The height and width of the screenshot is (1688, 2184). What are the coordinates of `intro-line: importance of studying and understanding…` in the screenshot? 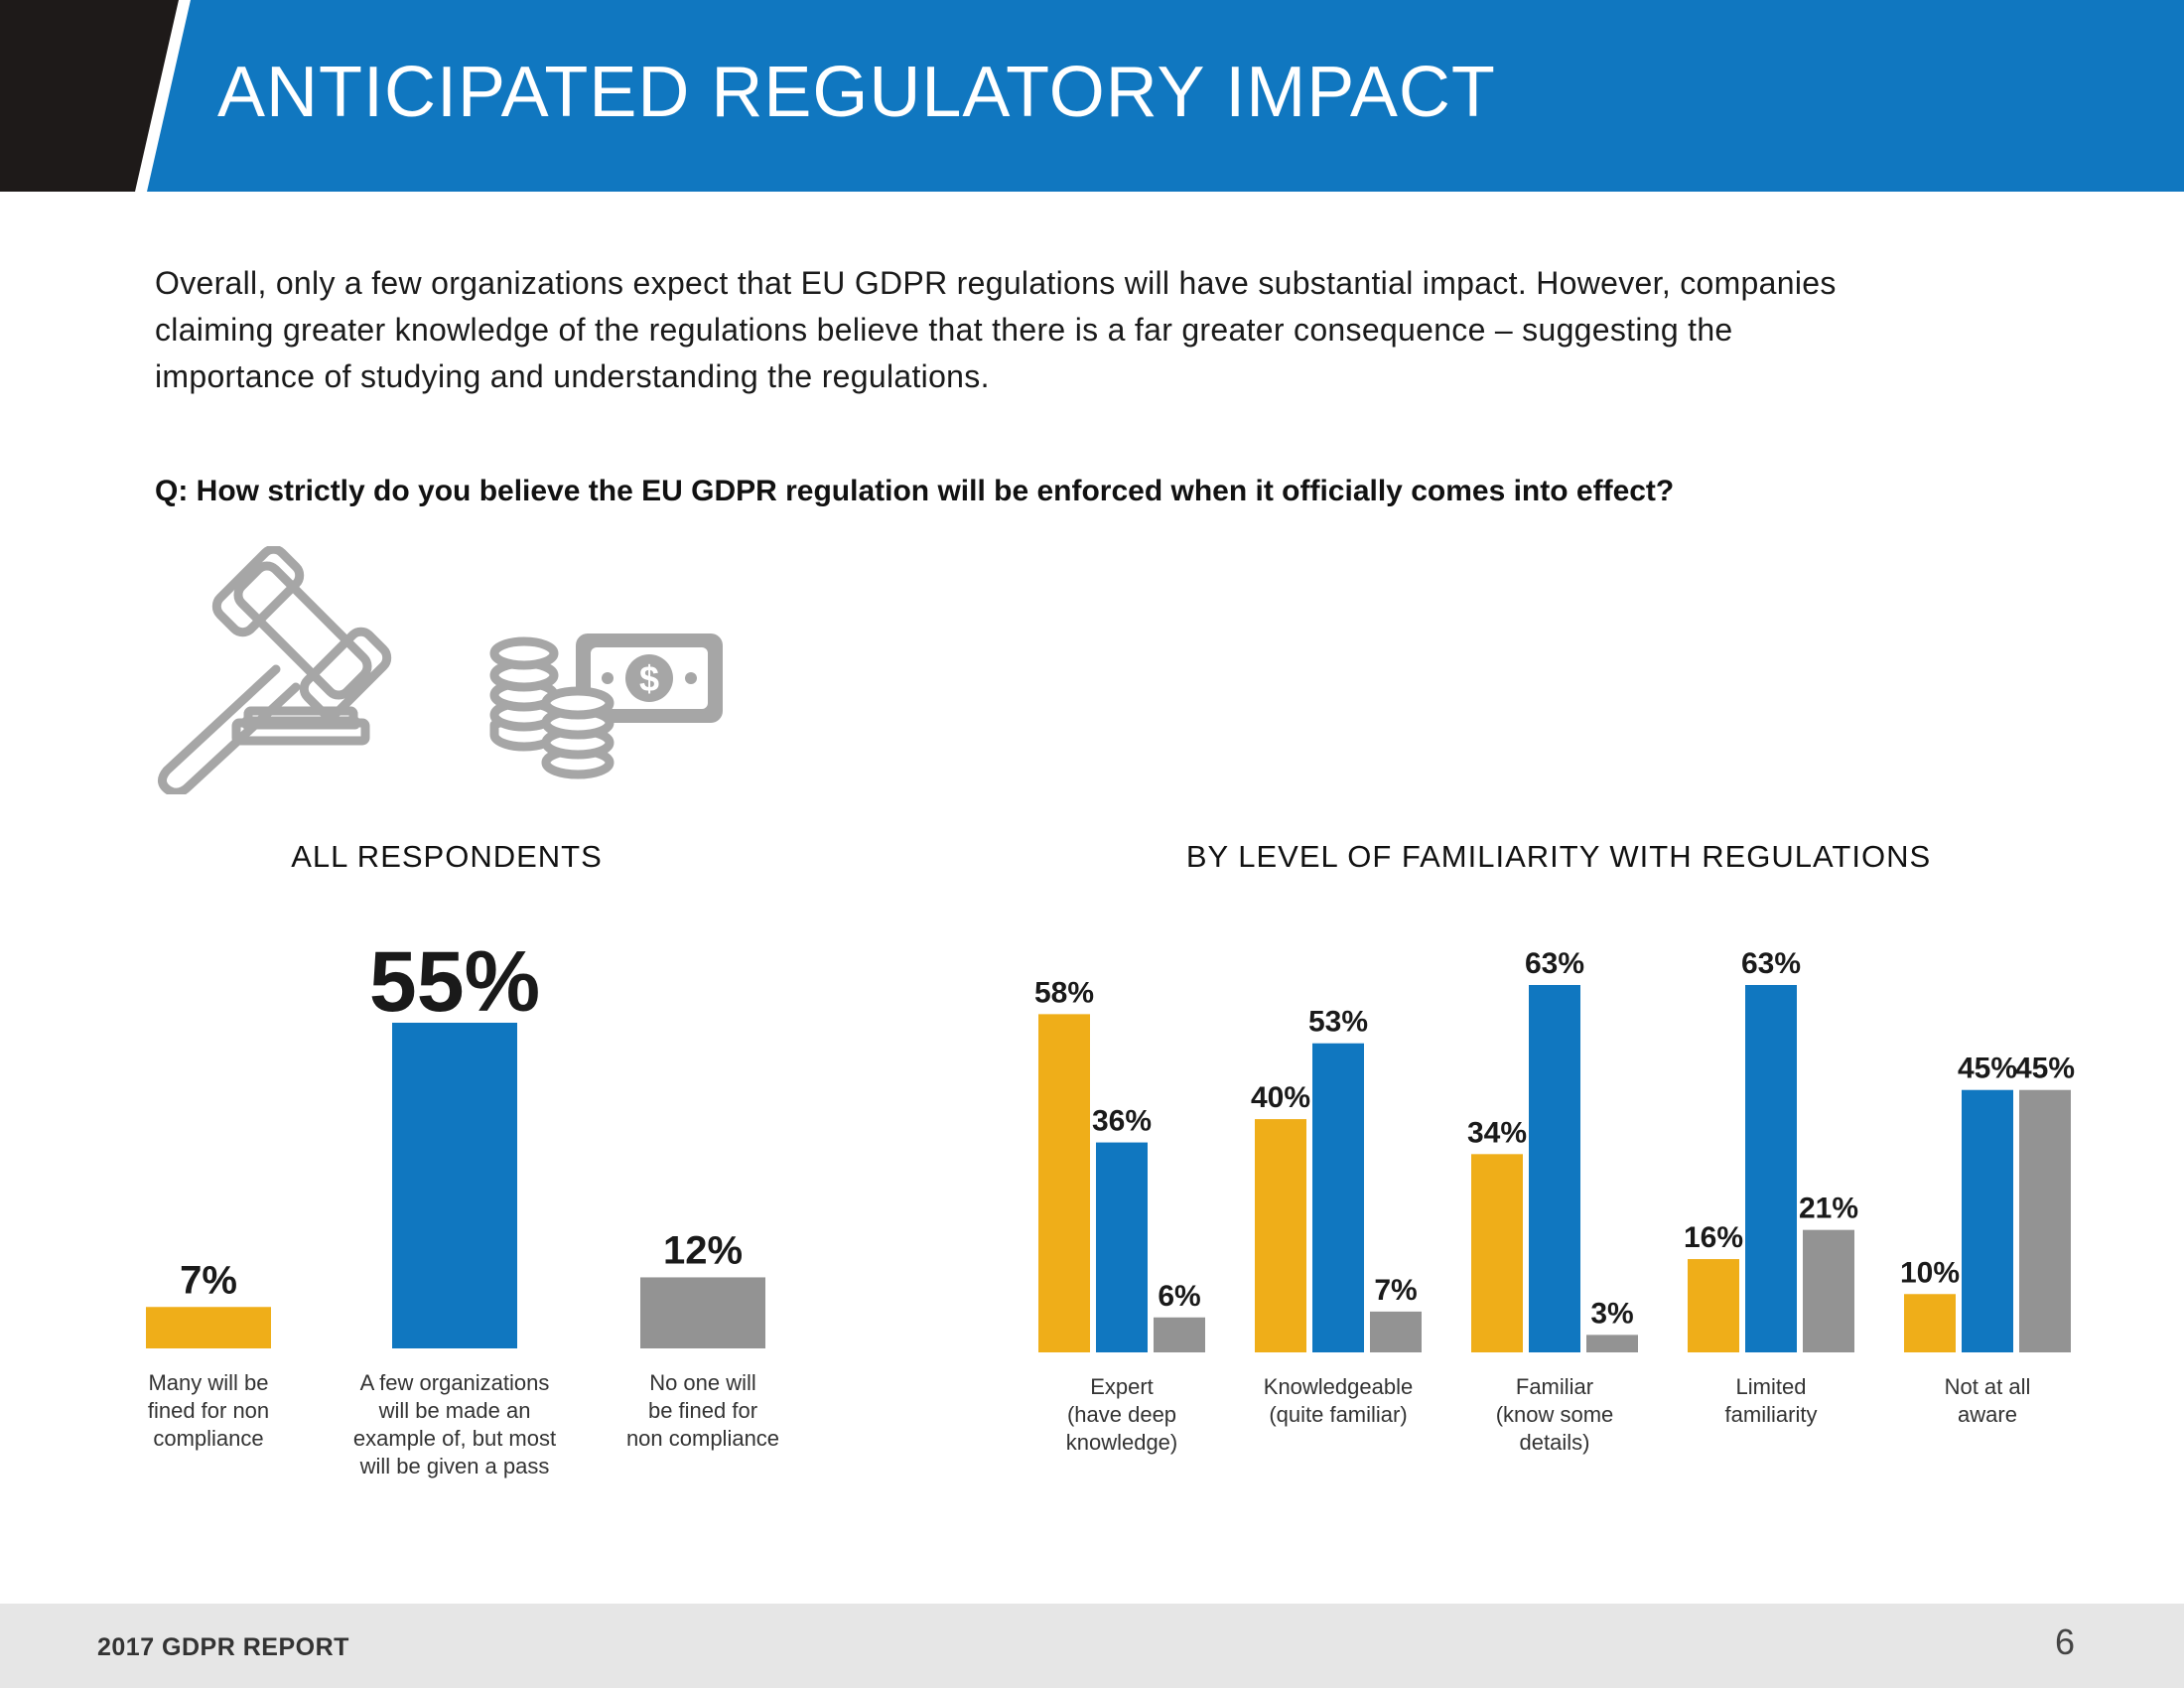 It's located at (572, 376).